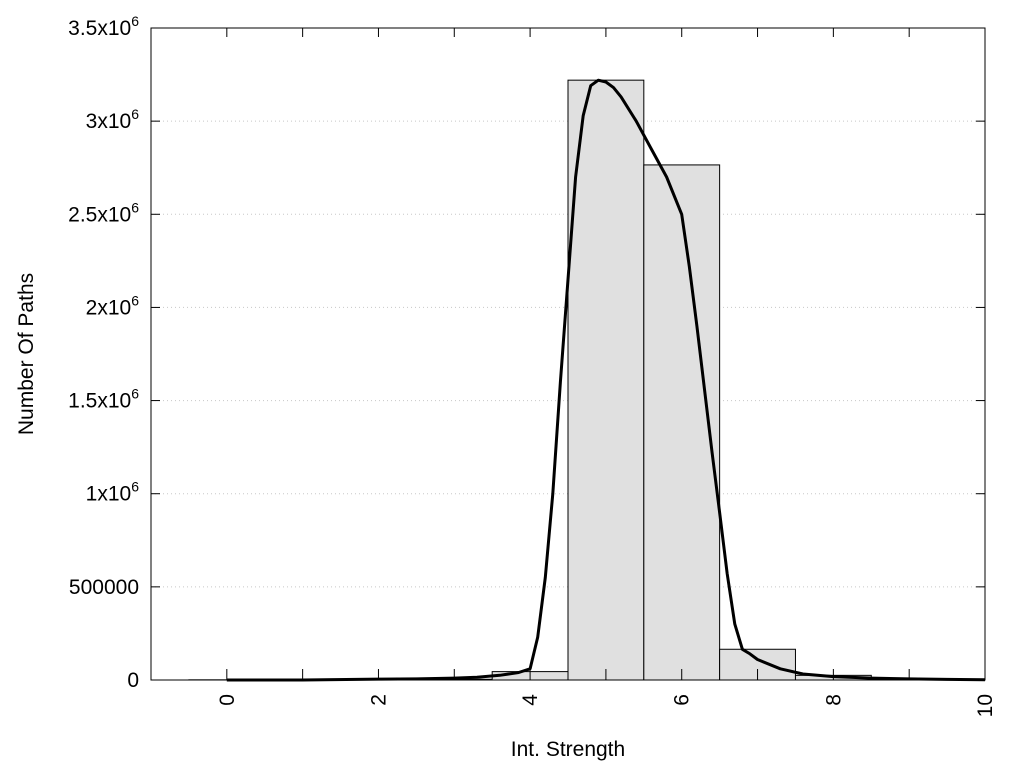  I want to click on histogram-bar, so click(606, 380).